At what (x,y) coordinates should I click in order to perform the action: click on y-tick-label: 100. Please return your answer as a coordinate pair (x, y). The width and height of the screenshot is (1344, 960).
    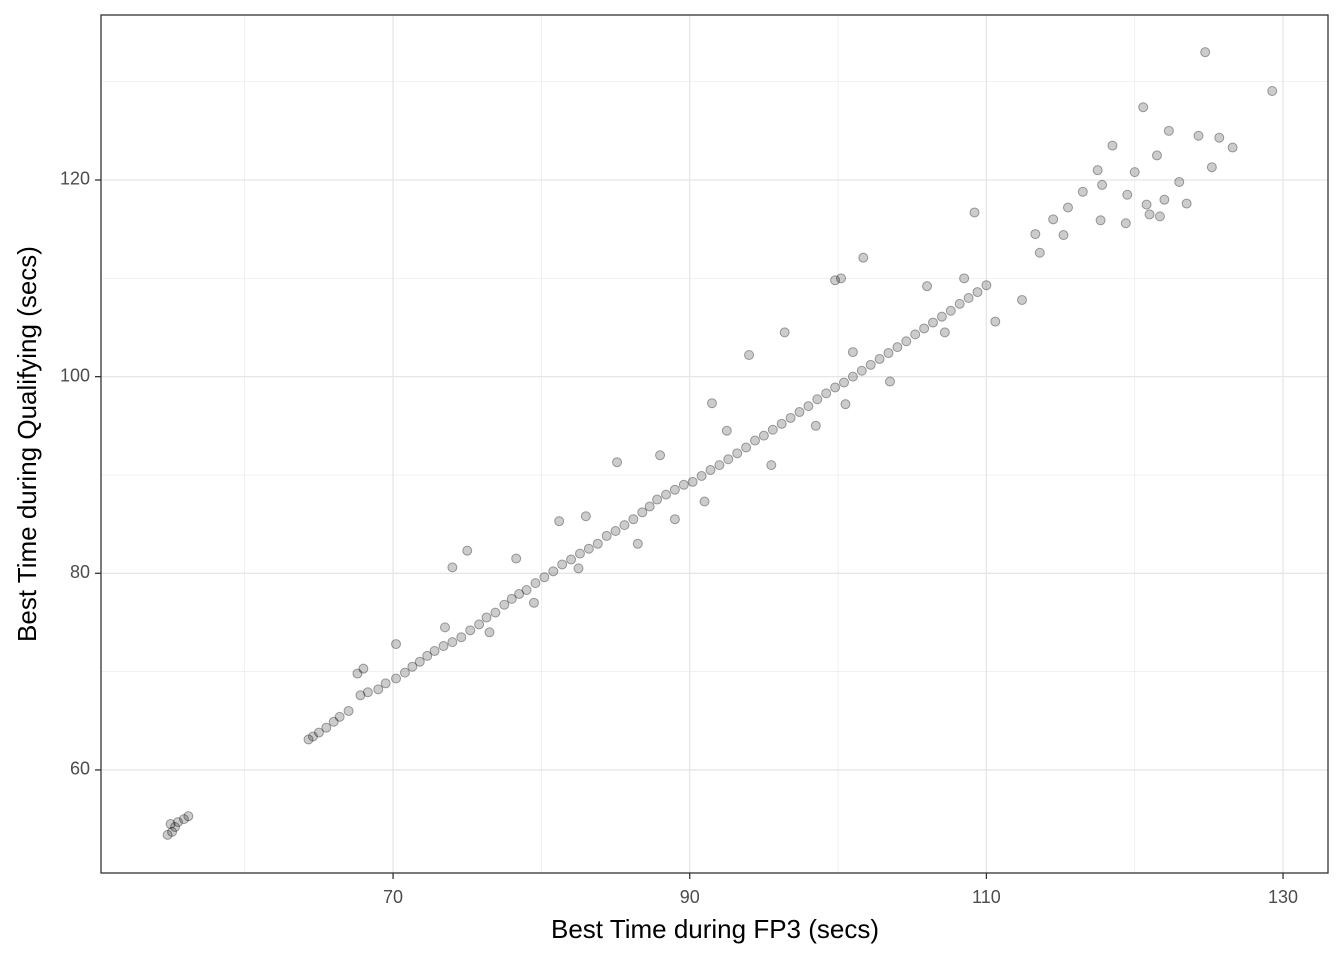
    Looking at the image, I should click on (75, 375).